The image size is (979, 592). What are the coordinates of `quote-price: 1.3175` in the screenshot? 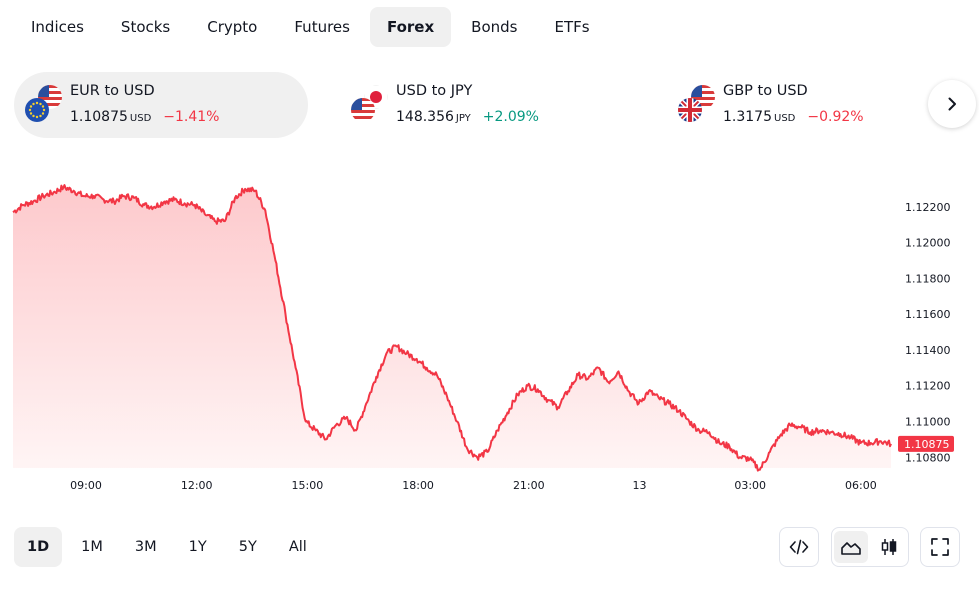 It's located at (747, 117).